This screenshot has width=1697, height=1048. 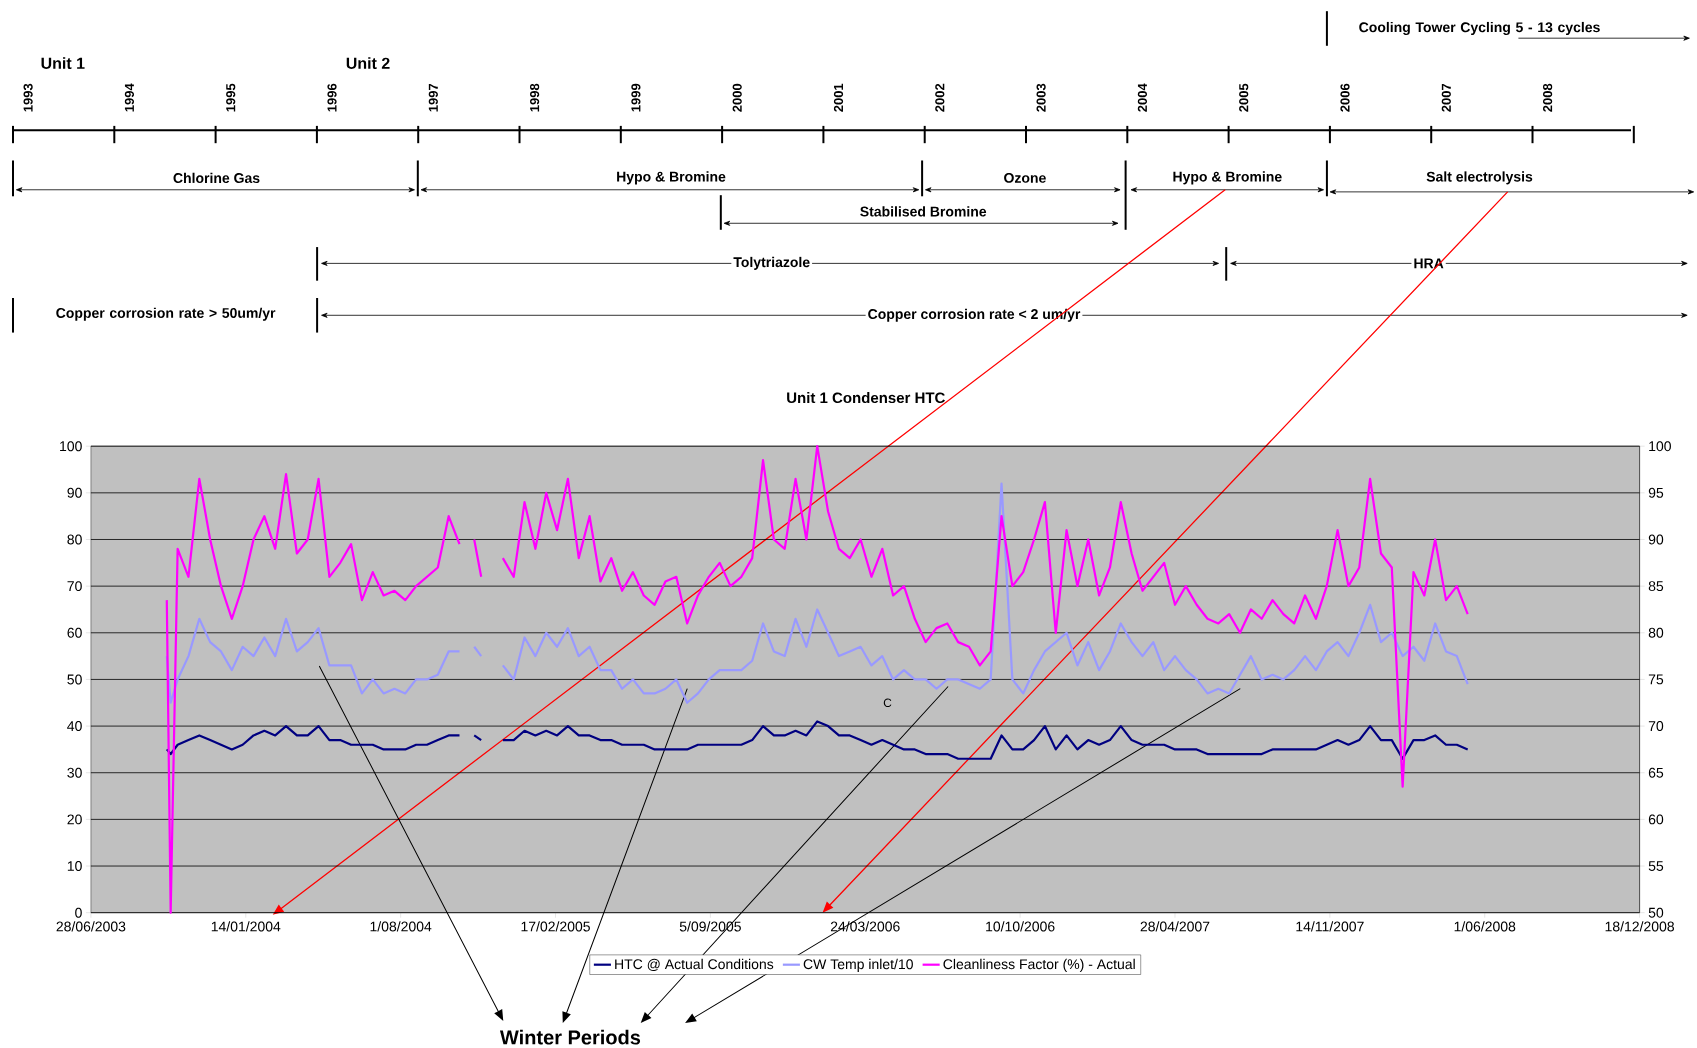 What do you see at coordinates (636, 97) in the screenshot?
I see `text: 1999` at bounding box center [636, 97].